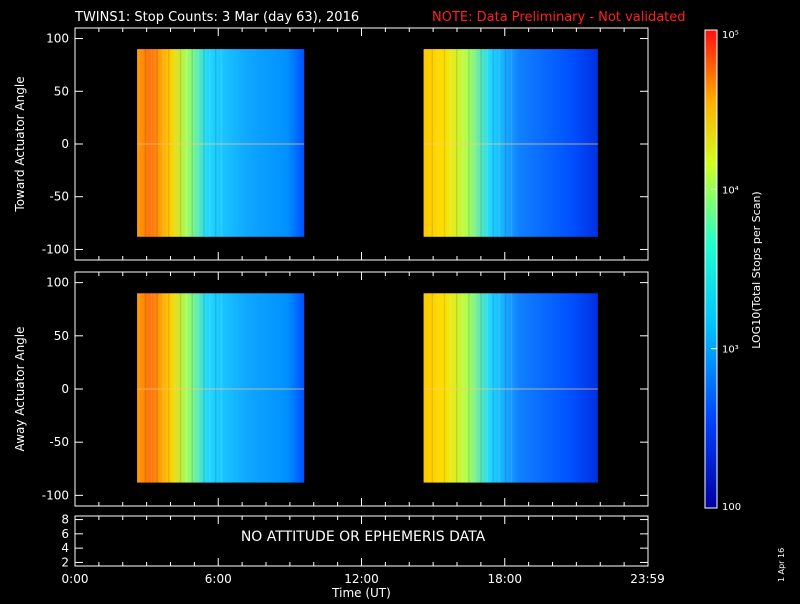  Describe the element at coordinates (504, 579) in the screenshot. I see `x-tick-label: 18:00` at that location.